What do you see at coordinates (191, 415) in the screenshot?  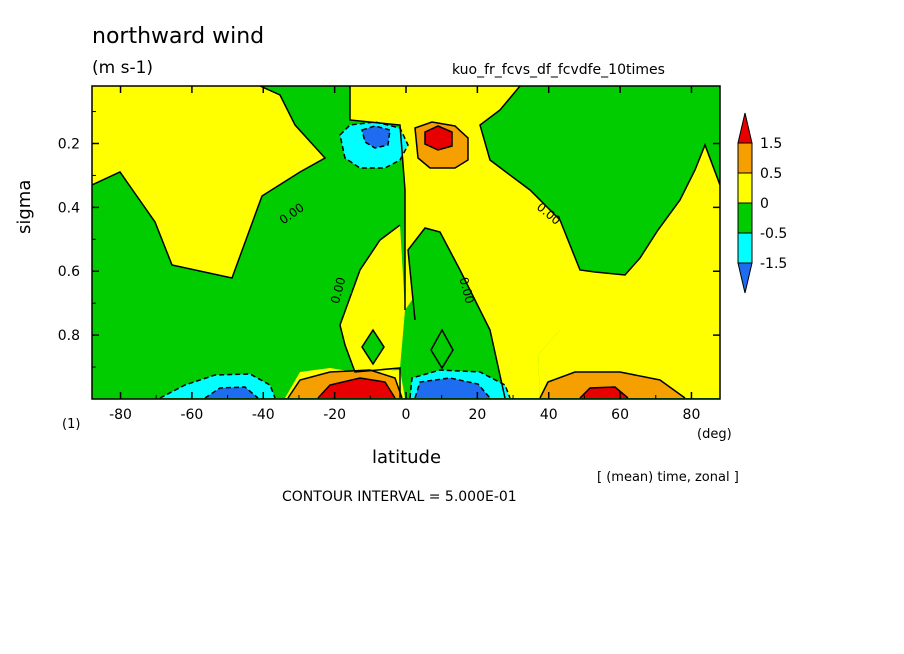 I see `x-tick-label: -60` at bounding box center [191, 415].